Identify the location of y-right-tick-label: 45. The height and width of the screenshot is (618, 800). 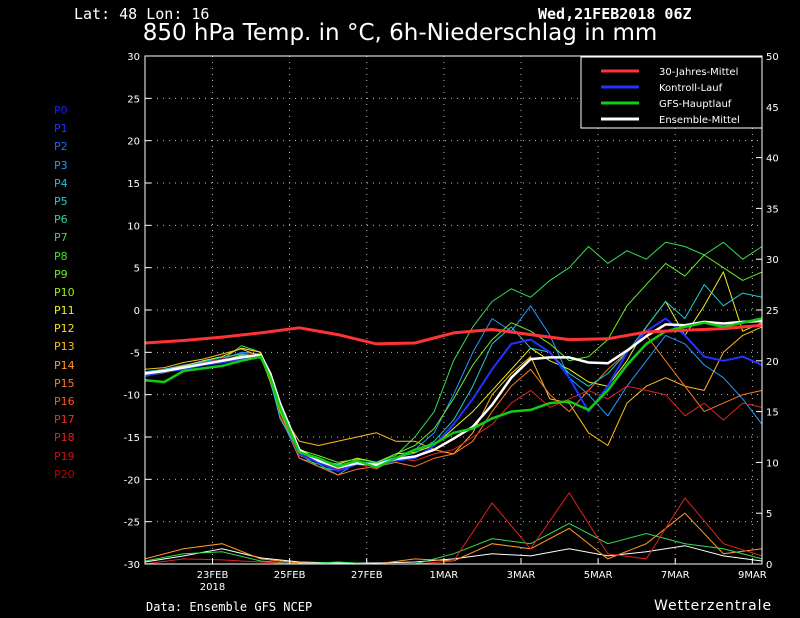
(772, 108).